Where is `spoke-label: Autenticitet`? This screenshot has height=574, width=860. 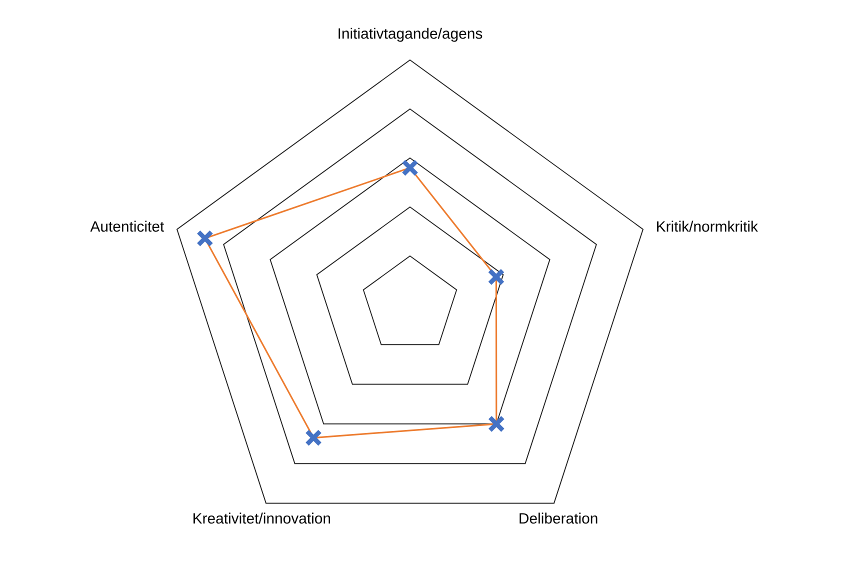 spoke-label: Autenticitet is located at coordinates (127, 226).